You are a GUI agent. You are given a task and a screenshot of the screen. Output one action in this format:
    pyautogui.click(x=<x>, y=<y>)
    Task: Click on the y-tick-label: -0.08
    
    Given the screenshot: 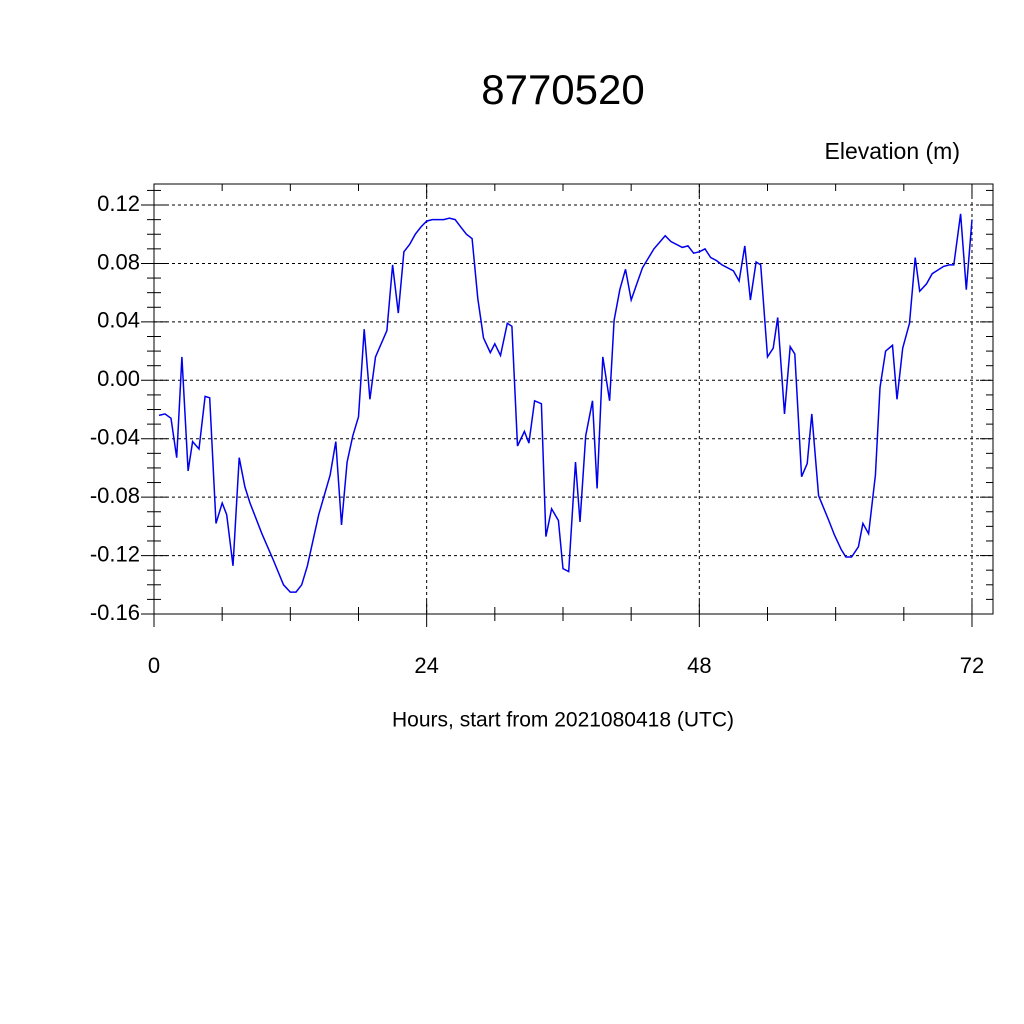 What is the action you would take?
    pyautogui.click(x=115, y=495)
    